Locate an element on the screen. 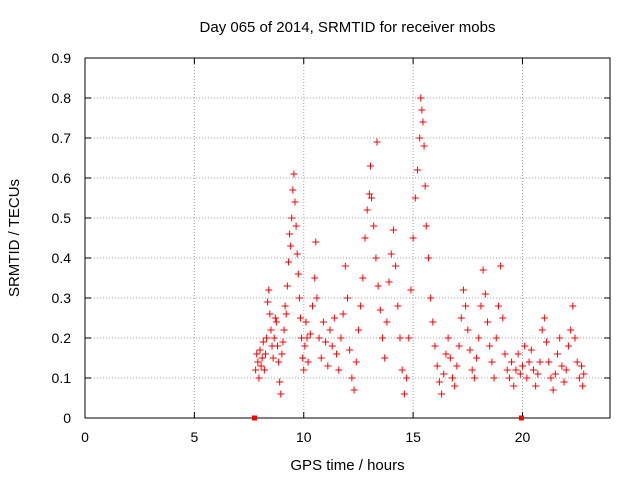  x-tick-label: 15 is located at coordinates (413, 437).